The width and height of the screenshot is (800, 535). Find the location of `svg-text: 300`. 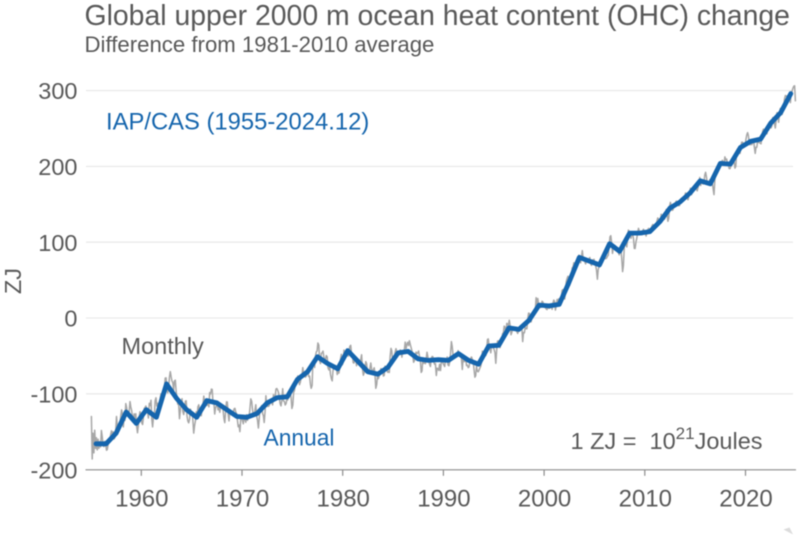

svg-text: 300 is located at coordinates (57, 91).